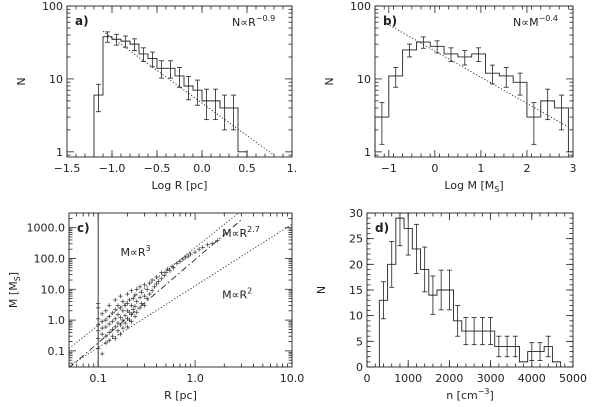  What do you see at coordinates (57, 351) in the screenshot?
I see `y-tick-label-c: 0.1` at bounding box center [57, 351].